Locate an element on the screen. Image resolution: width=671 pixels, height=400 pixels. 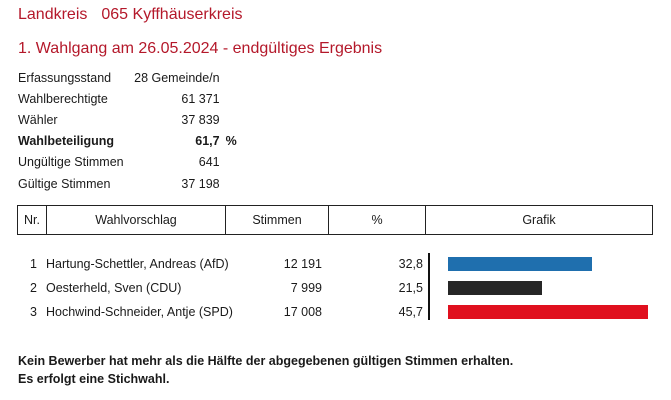
stat-label: Wahlberechtigte is located at coordinates (63, 98).